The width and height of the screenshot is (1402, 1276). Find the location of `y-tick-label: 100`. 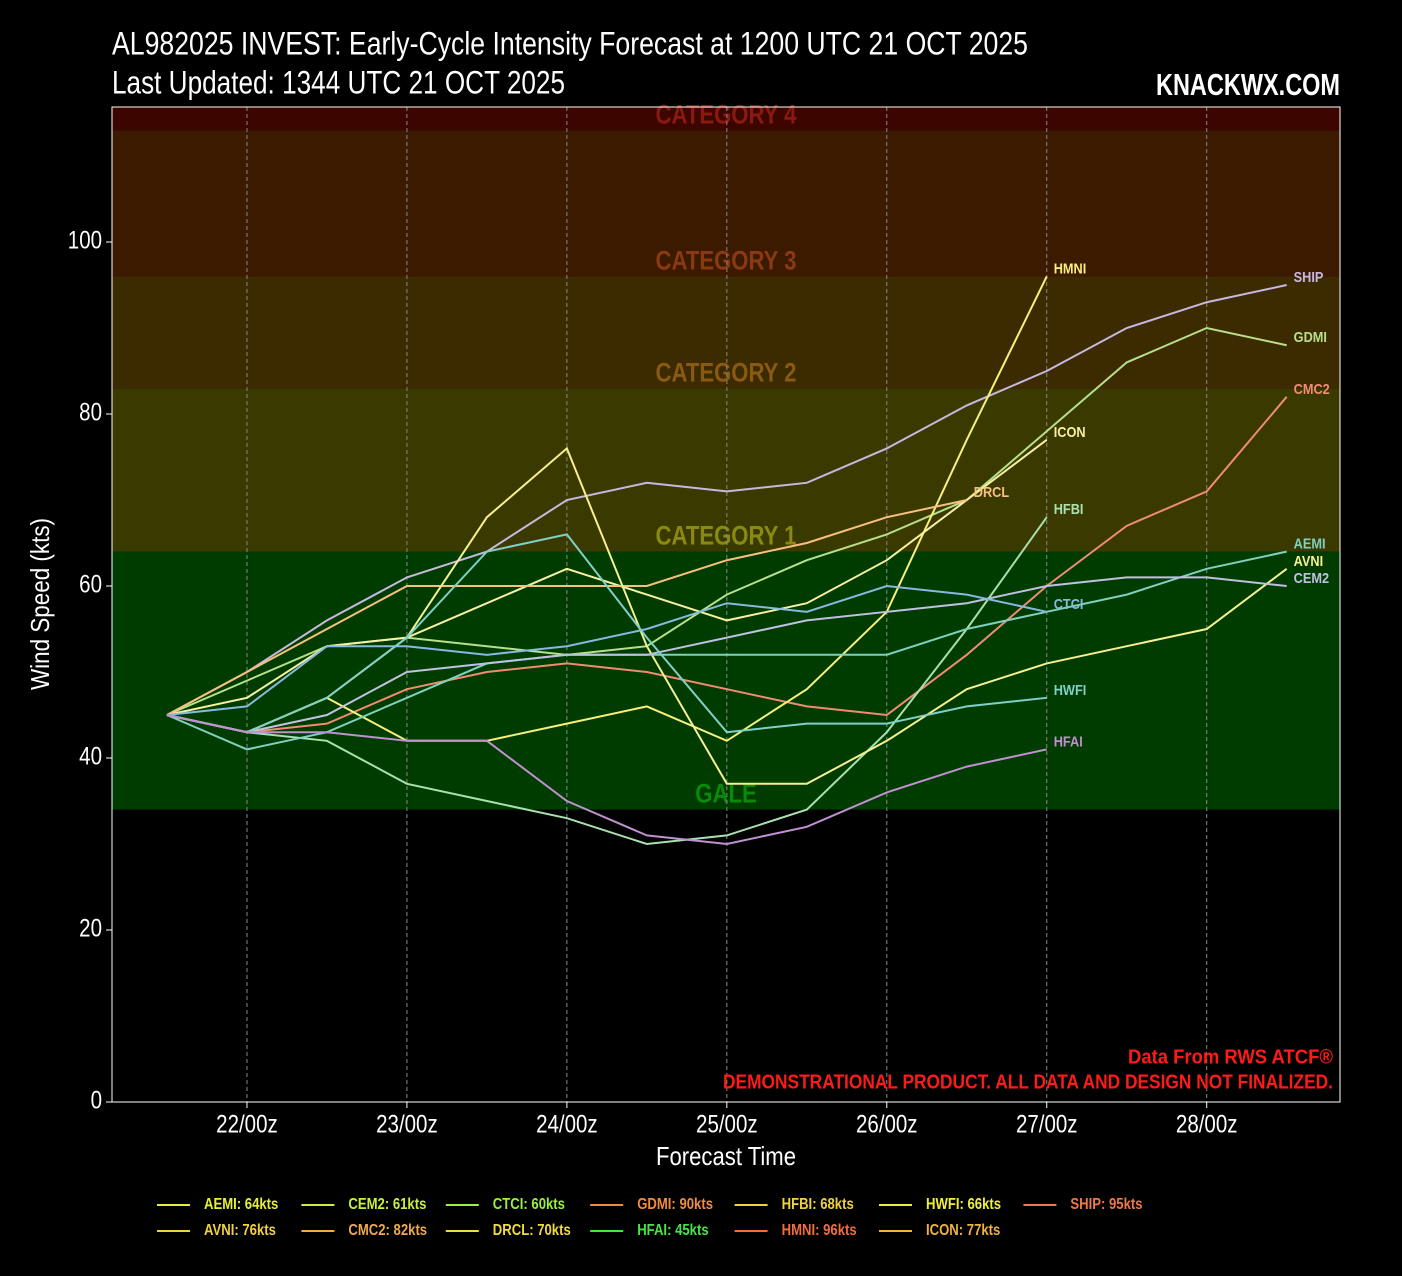

y-tick-label: 100 is located at coordinates (85, 240).